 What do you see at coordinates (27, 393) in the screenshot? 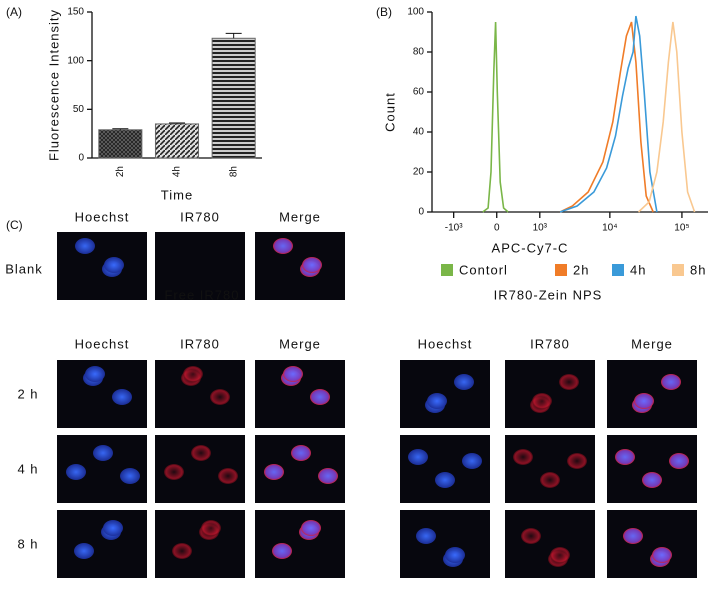
I see `row-label: 2 h` at bounding box center [27, 393].